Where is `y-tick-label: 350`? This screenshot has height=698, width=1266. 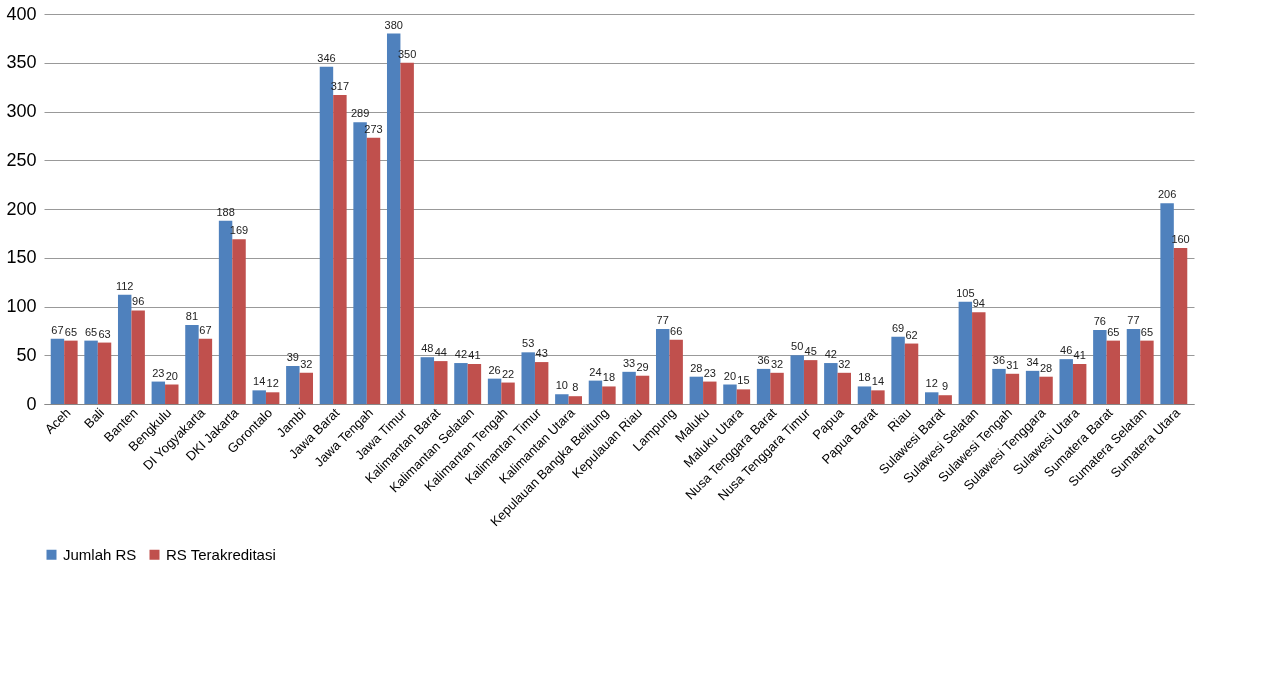 y-tick-label: 350 is located at coordinates (21, 62).